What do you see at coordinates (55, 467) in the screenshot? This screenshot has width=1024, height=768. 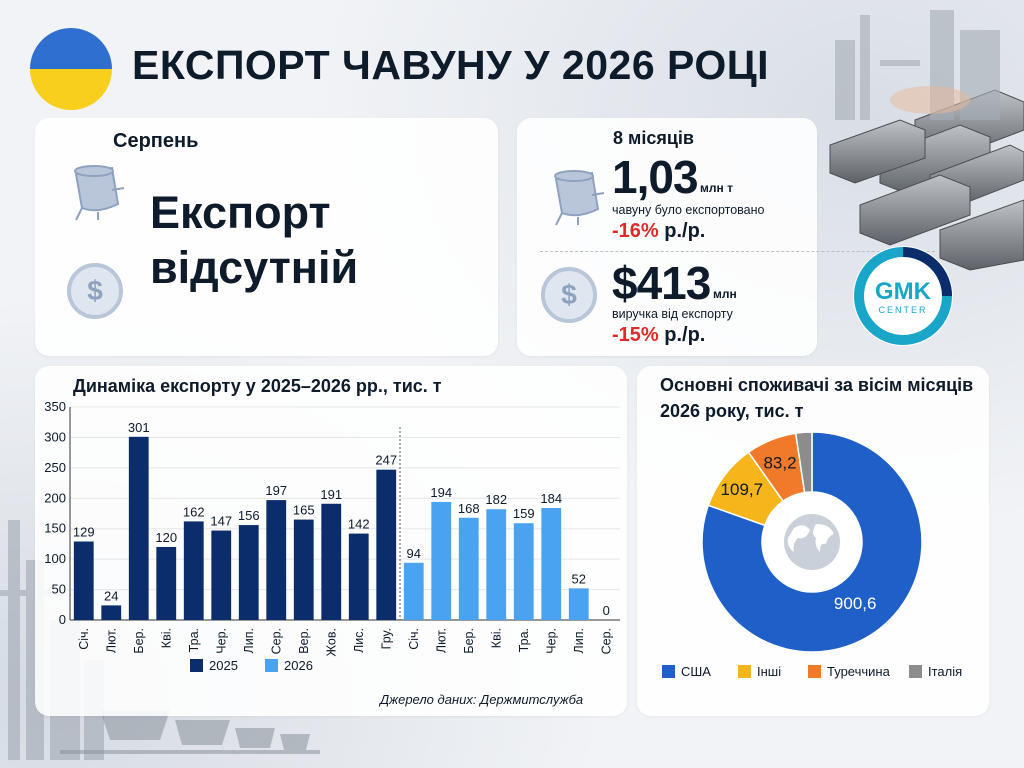 I see `y-tick-label: 250` at bounding box center [55, 467].